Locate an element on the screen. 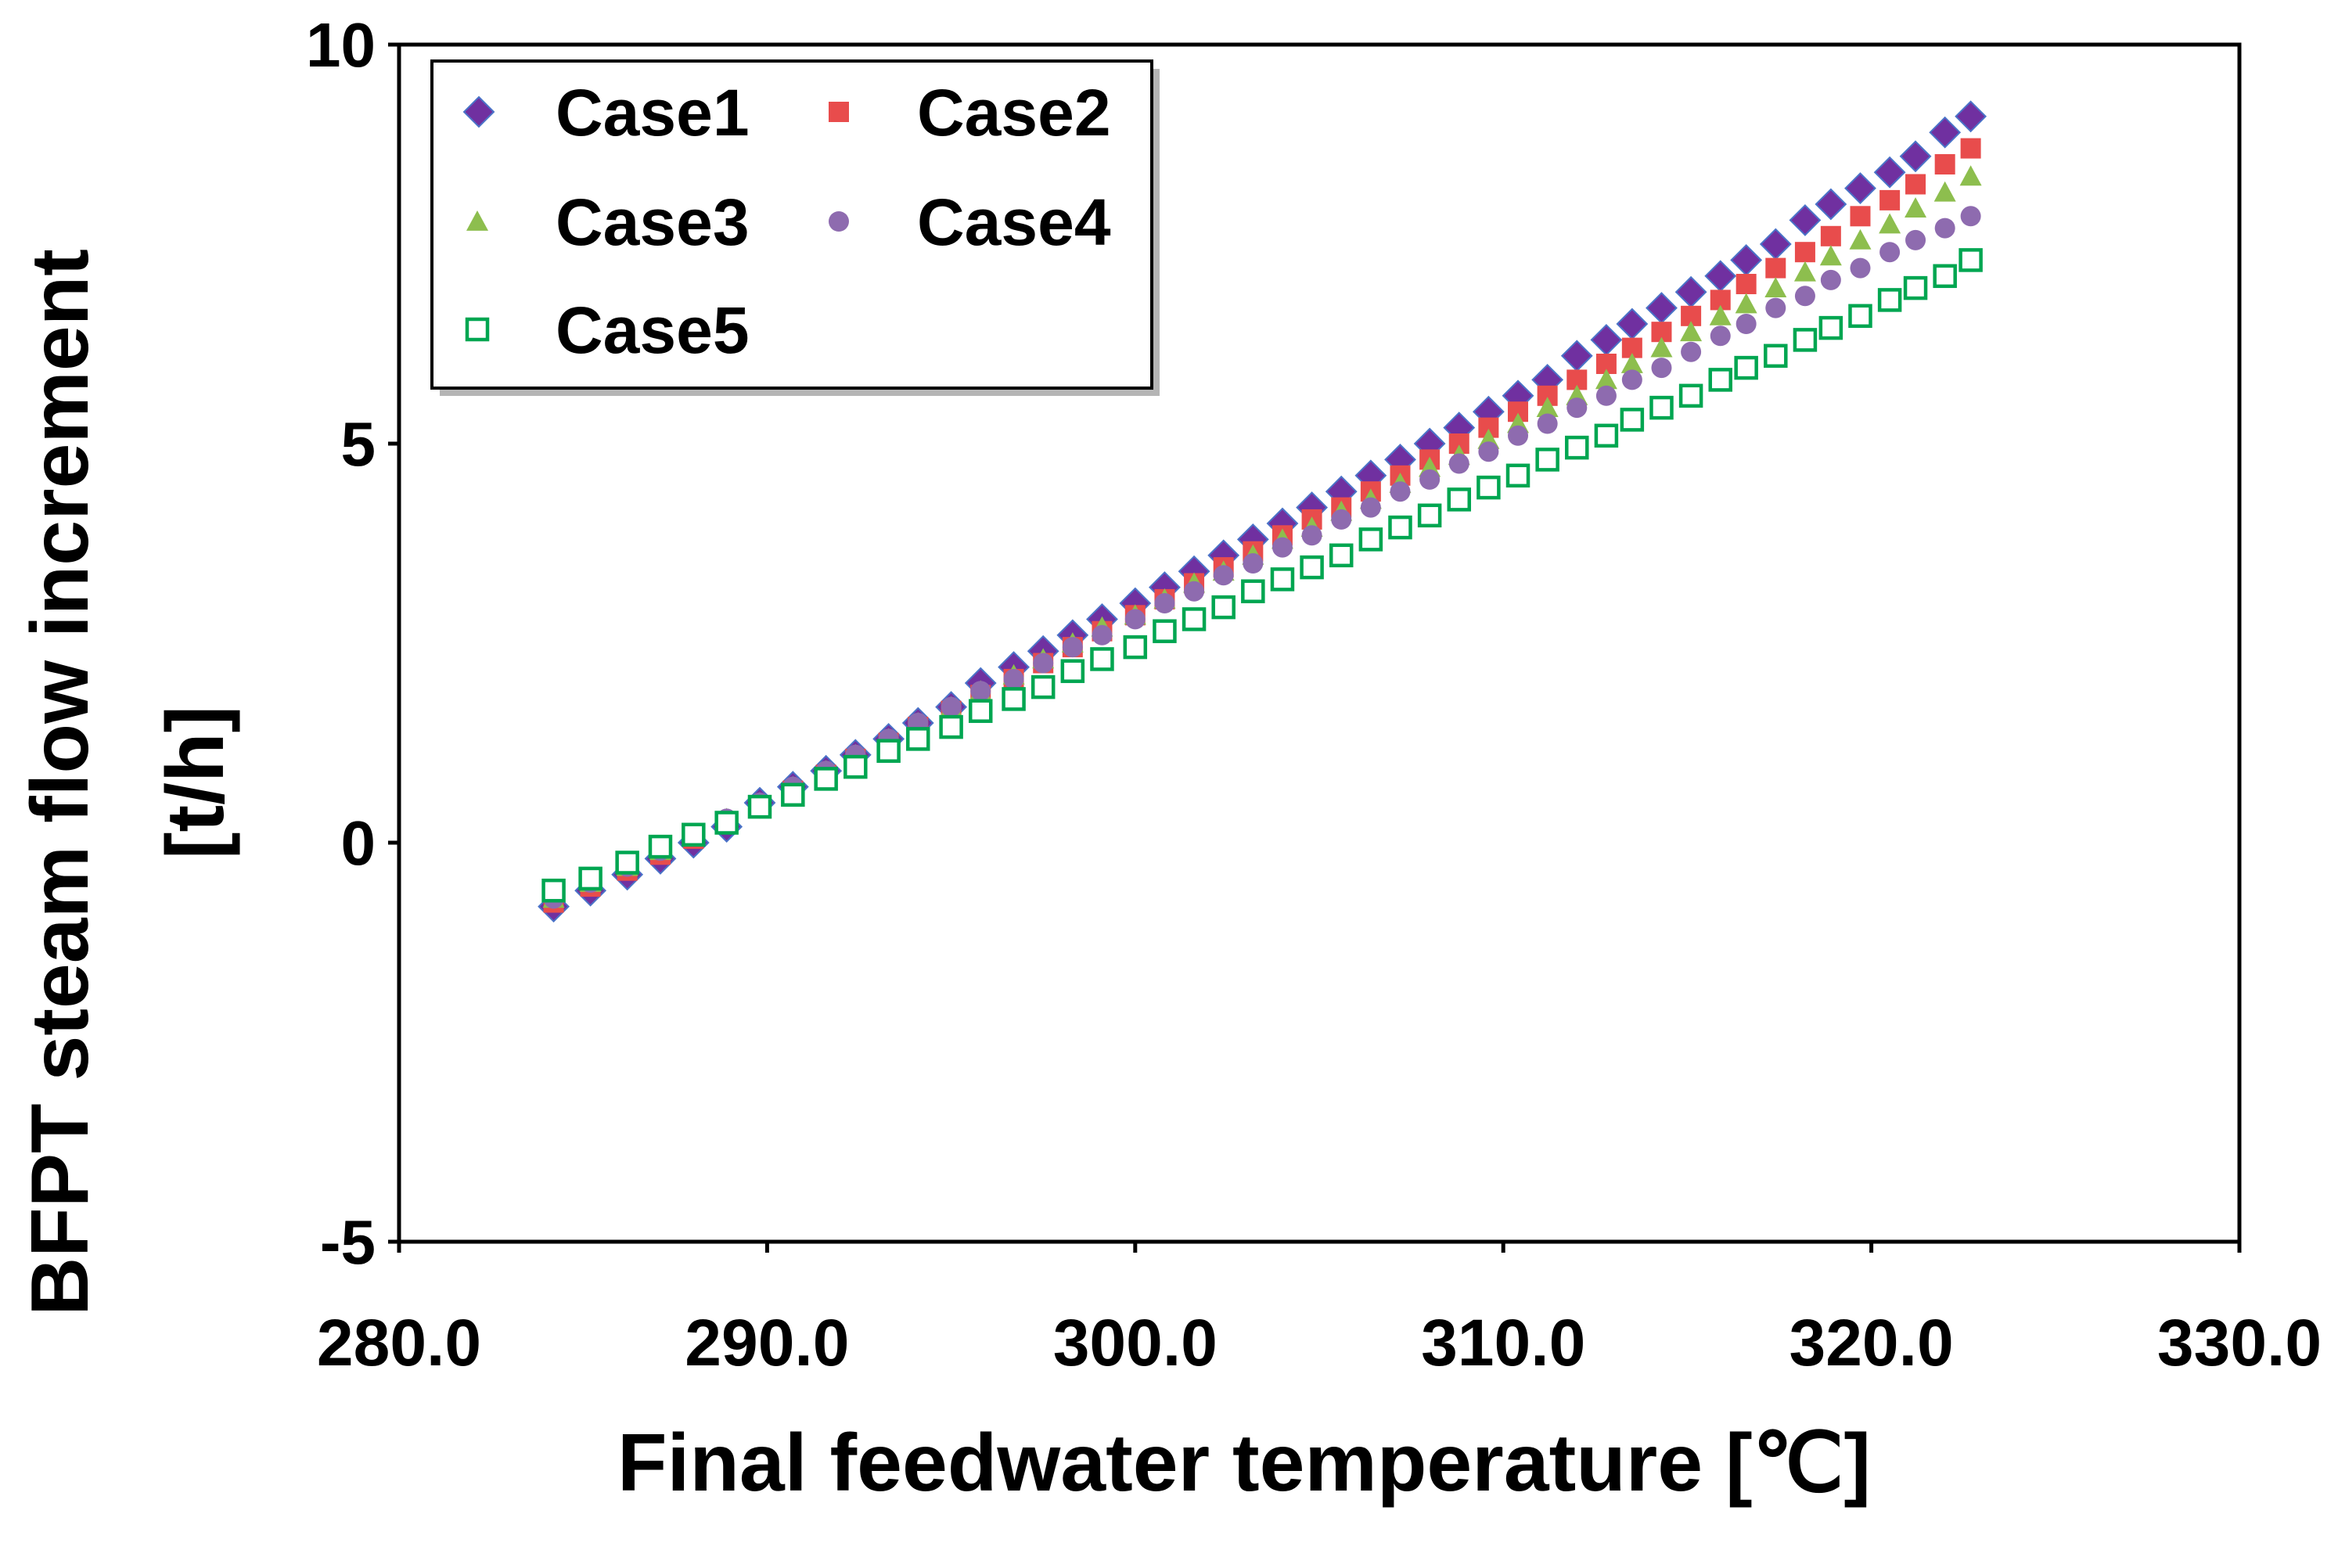  legend-box is located at coordinates (791, 225).